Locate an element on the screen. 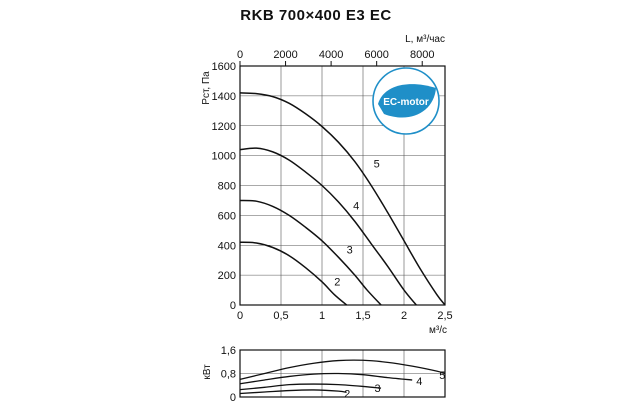 The image size is (631, 407). pressure-y-tick-label: 1000 is located at coordinates (224, 157).